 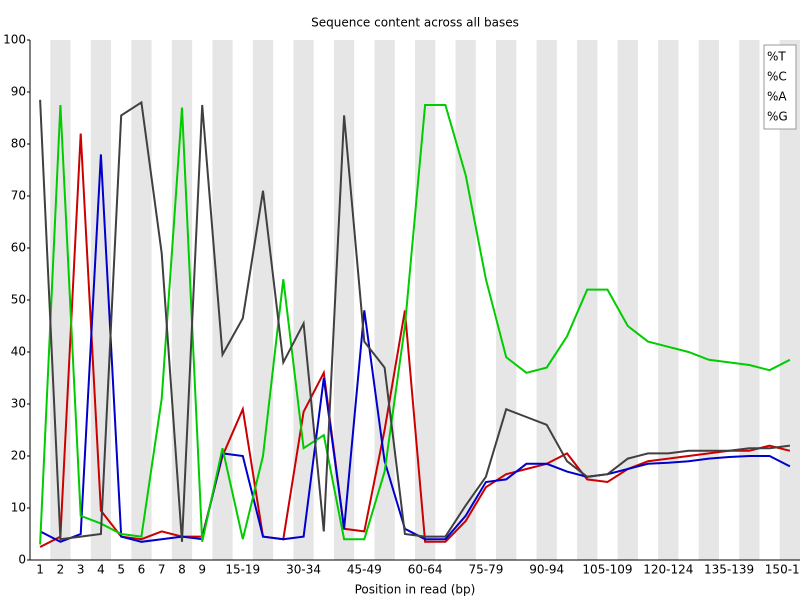 I want to click on y-tick-label: 50, so click(x=18, y=300).